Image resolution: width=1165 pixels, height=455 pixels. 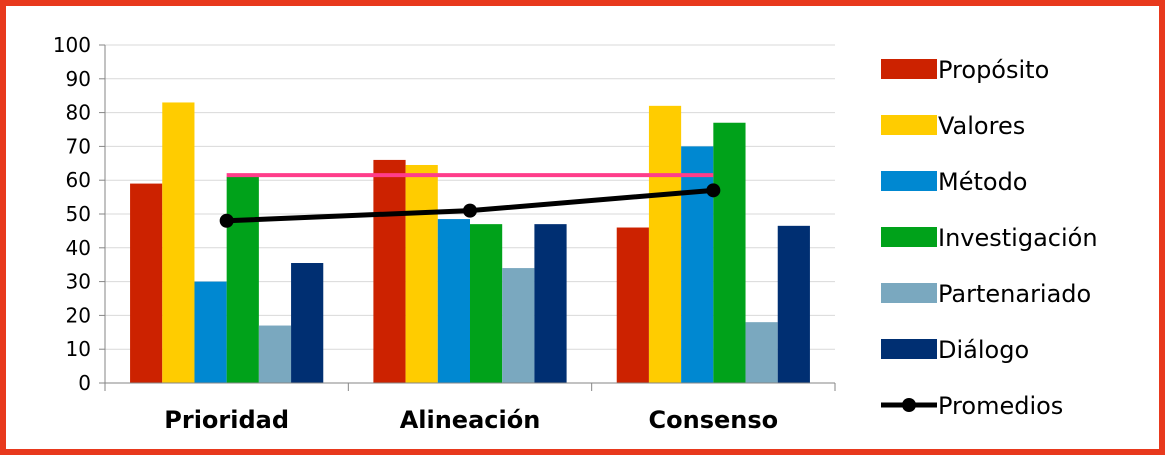 I want to click on bar-partenariado-alineación, so click(x=518, y=325).